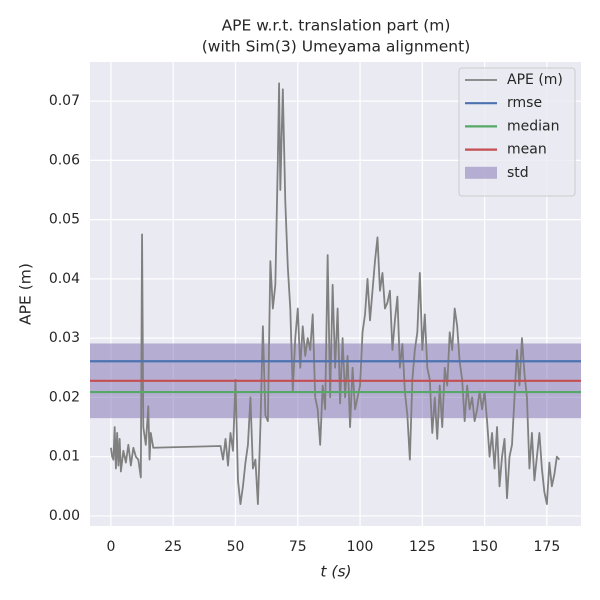  I want to click on y-tick-label: 0.01, so click(64, 457).